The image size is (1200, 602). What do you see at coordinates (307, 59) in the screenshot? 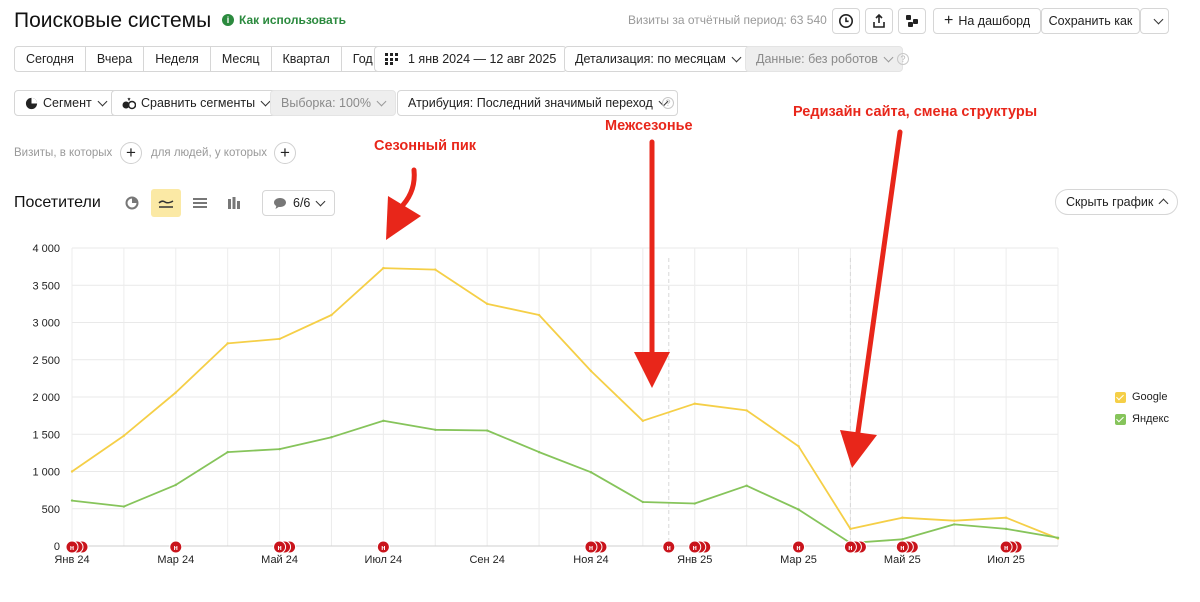
I see `period-quarter: Квартал` at bounding box center [307, 59].